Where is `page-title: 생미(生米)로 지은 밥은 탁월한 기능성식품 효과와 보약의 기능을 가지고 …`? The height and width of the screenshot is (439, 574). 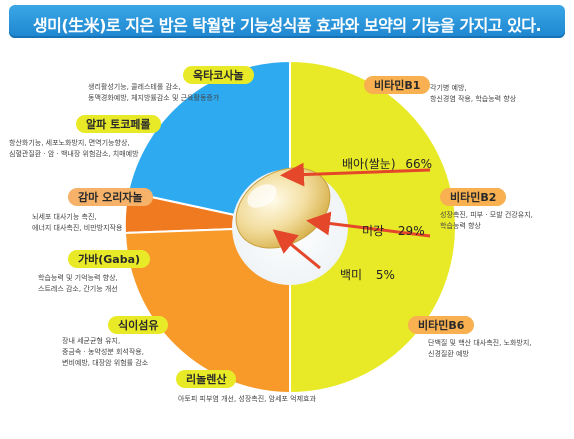 page-title: 생미(生米)로 지은 밥은 탁월한 기능성식품 효과와 보약의 기능을 가지고 … is located at coordinates (287, 25).